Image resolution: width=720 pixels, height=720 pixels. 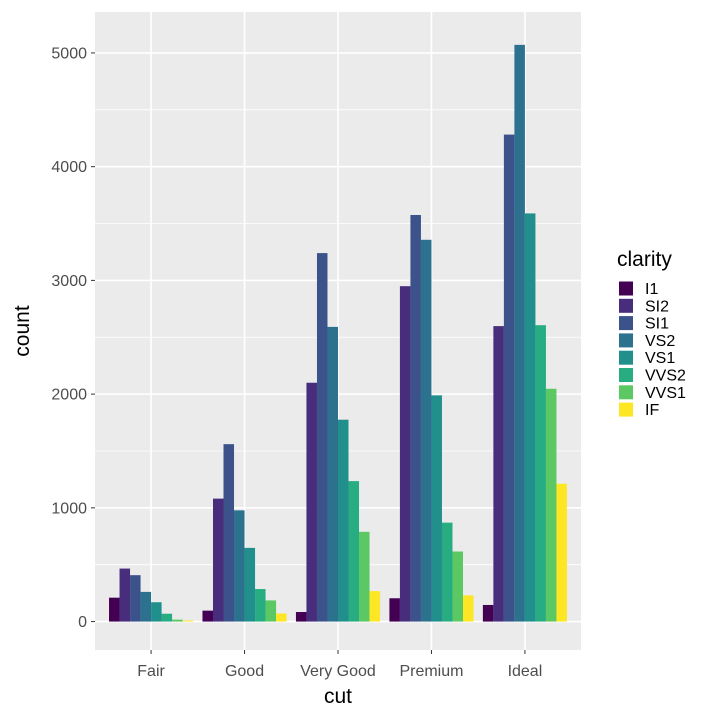 What do you see at coordinates (151, 671) in the screenshot?
I see `x-tick-label: Fair` at bounding box center [151, 671].